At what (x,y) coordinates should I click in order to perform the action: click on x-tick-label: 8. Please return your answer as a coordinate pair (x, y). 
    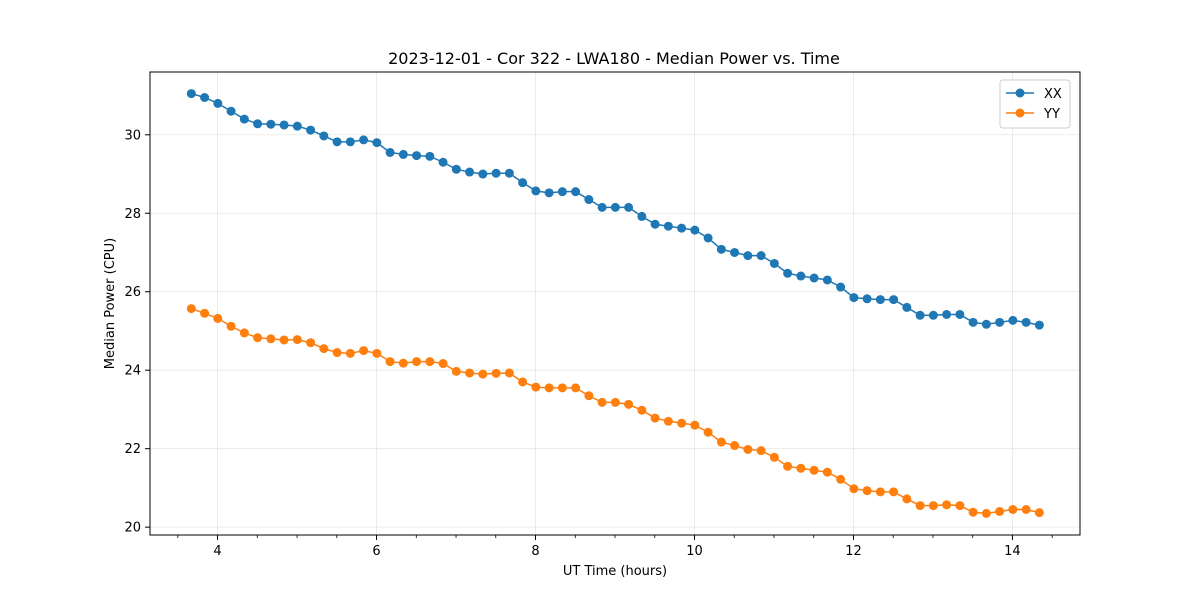
    Looking at the image, I should click on (535, 551).